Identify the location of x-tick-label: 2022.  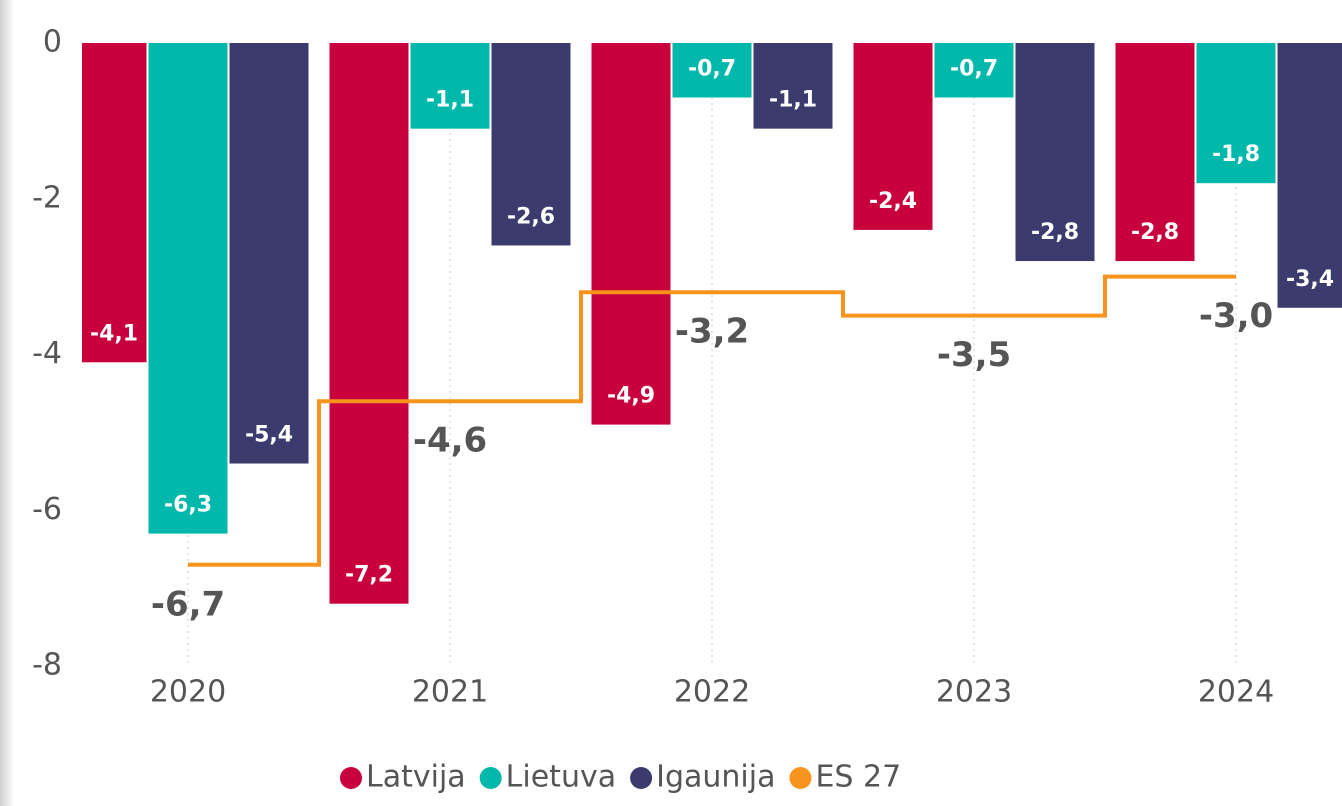
(712, 692).